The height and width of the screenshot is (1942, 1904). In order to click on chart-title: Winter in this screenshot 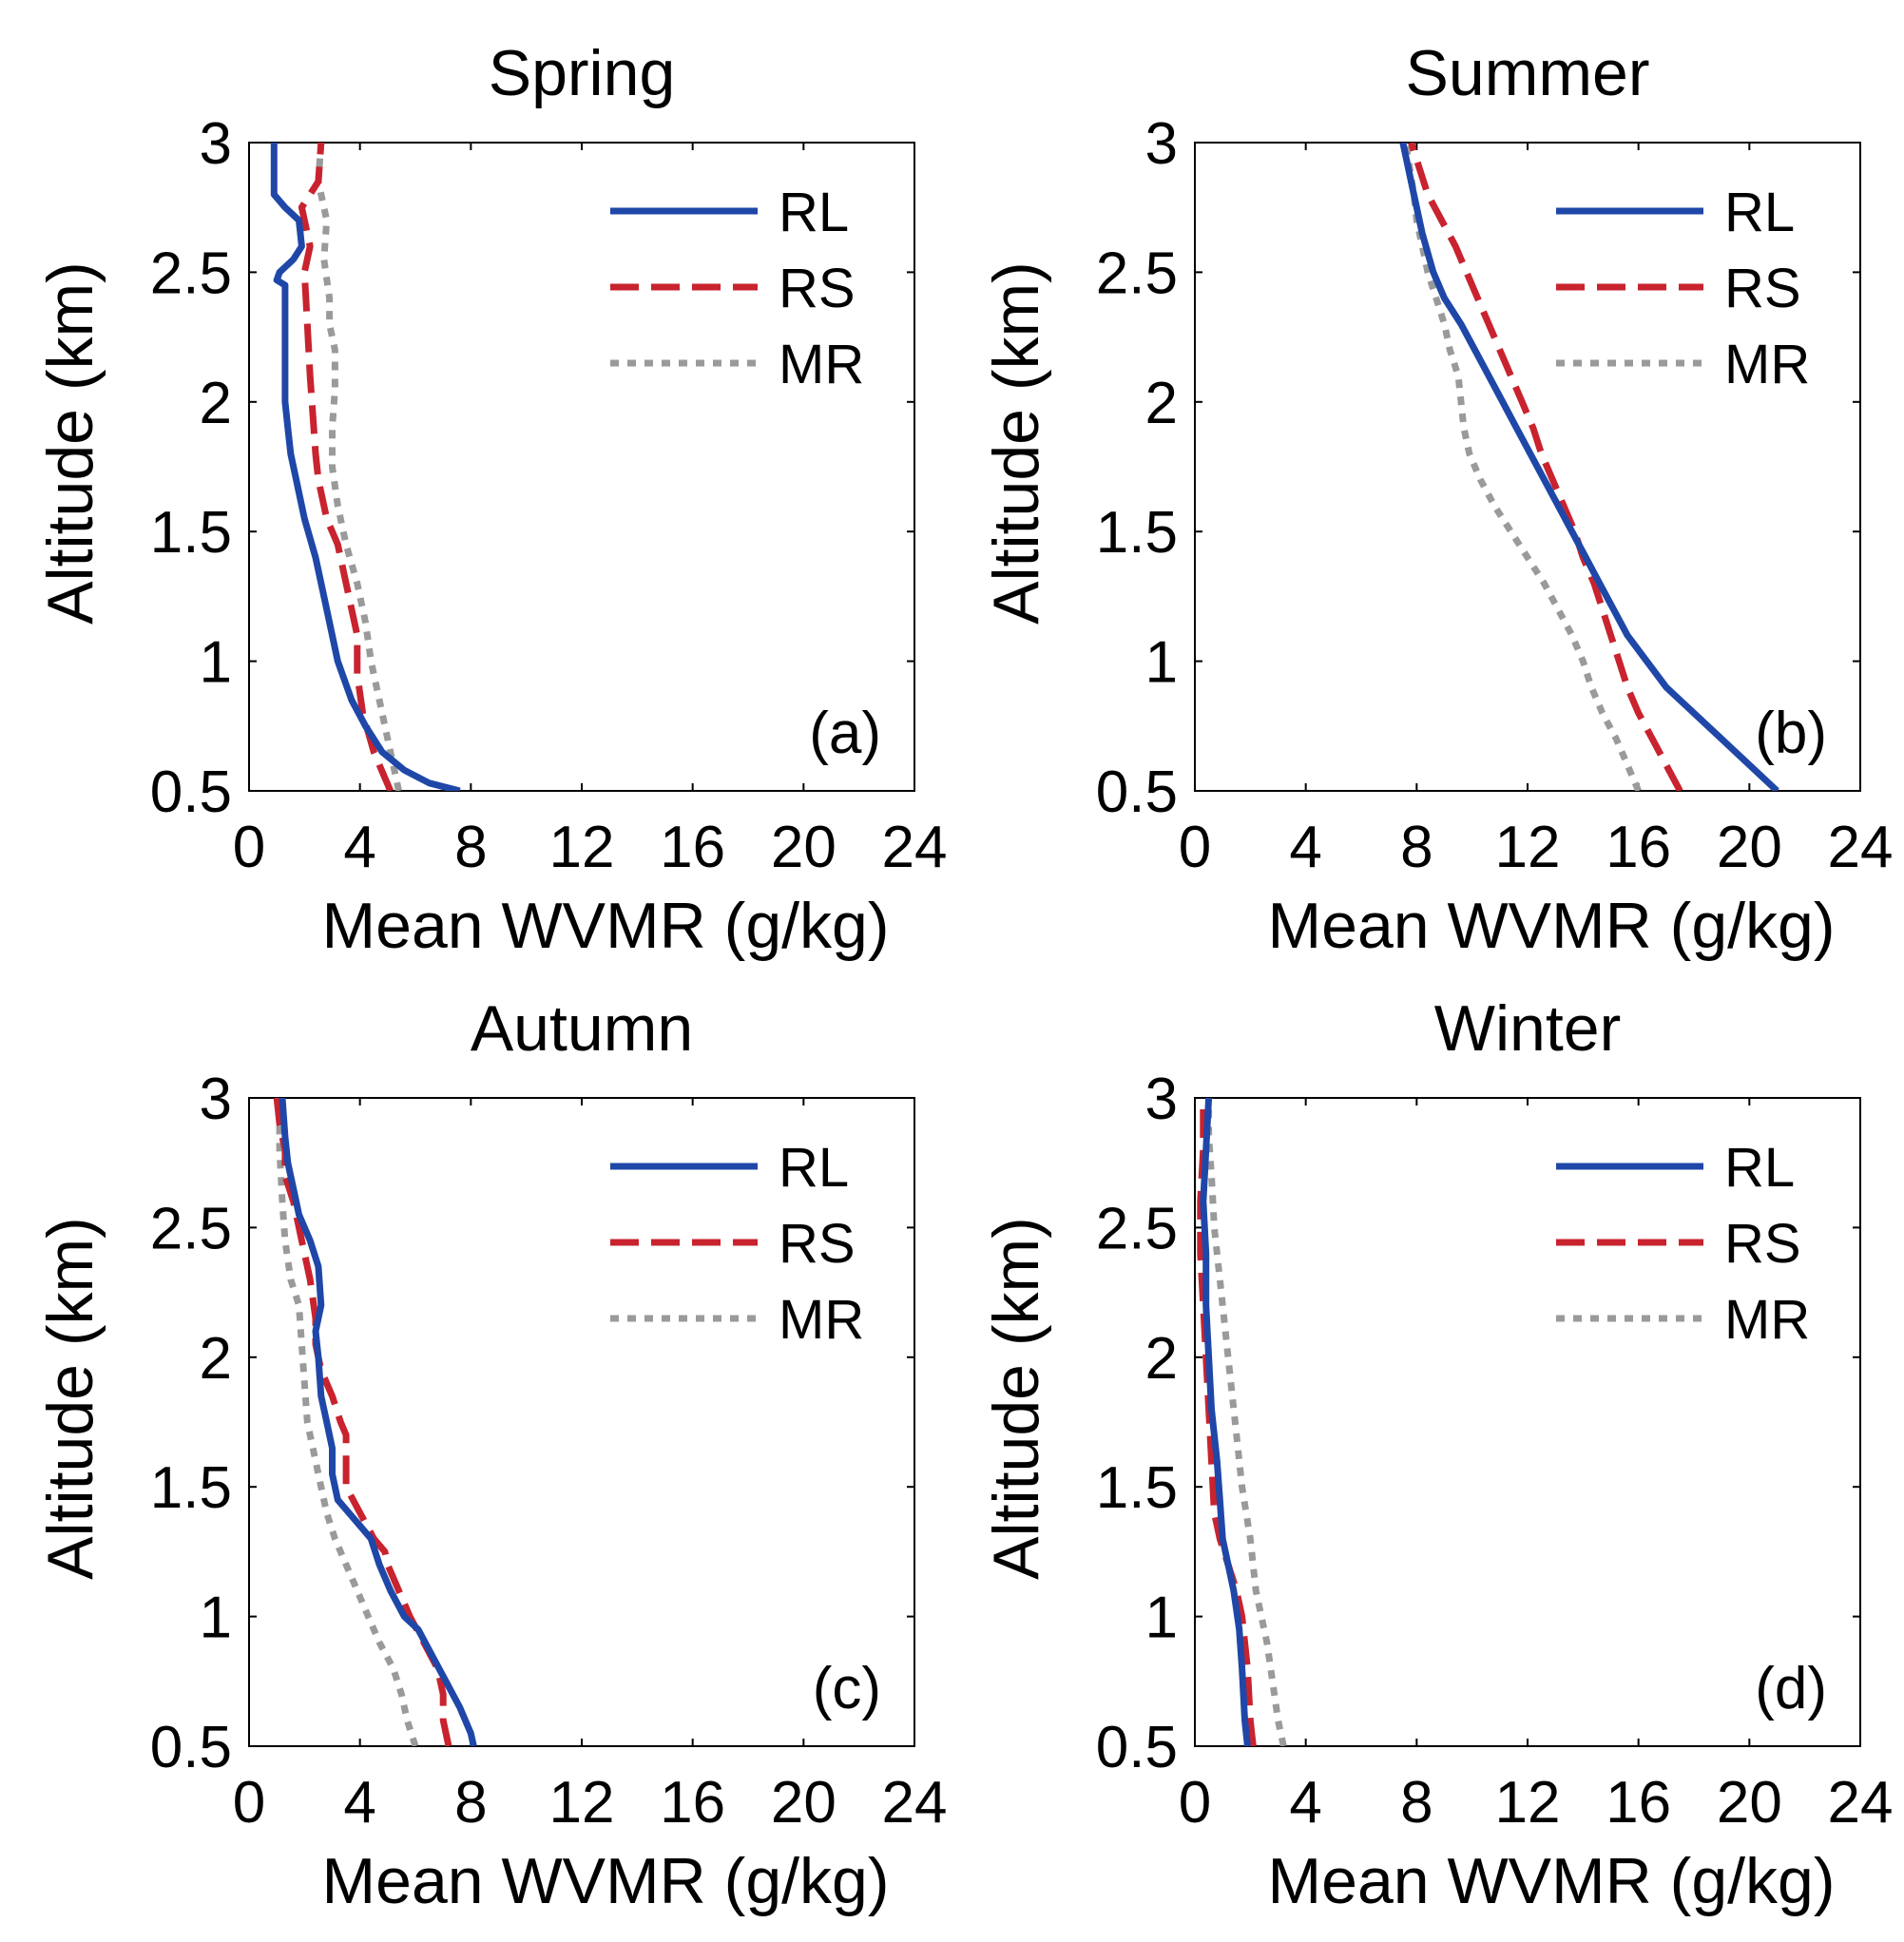, I will do `click(1528, 1028)`.